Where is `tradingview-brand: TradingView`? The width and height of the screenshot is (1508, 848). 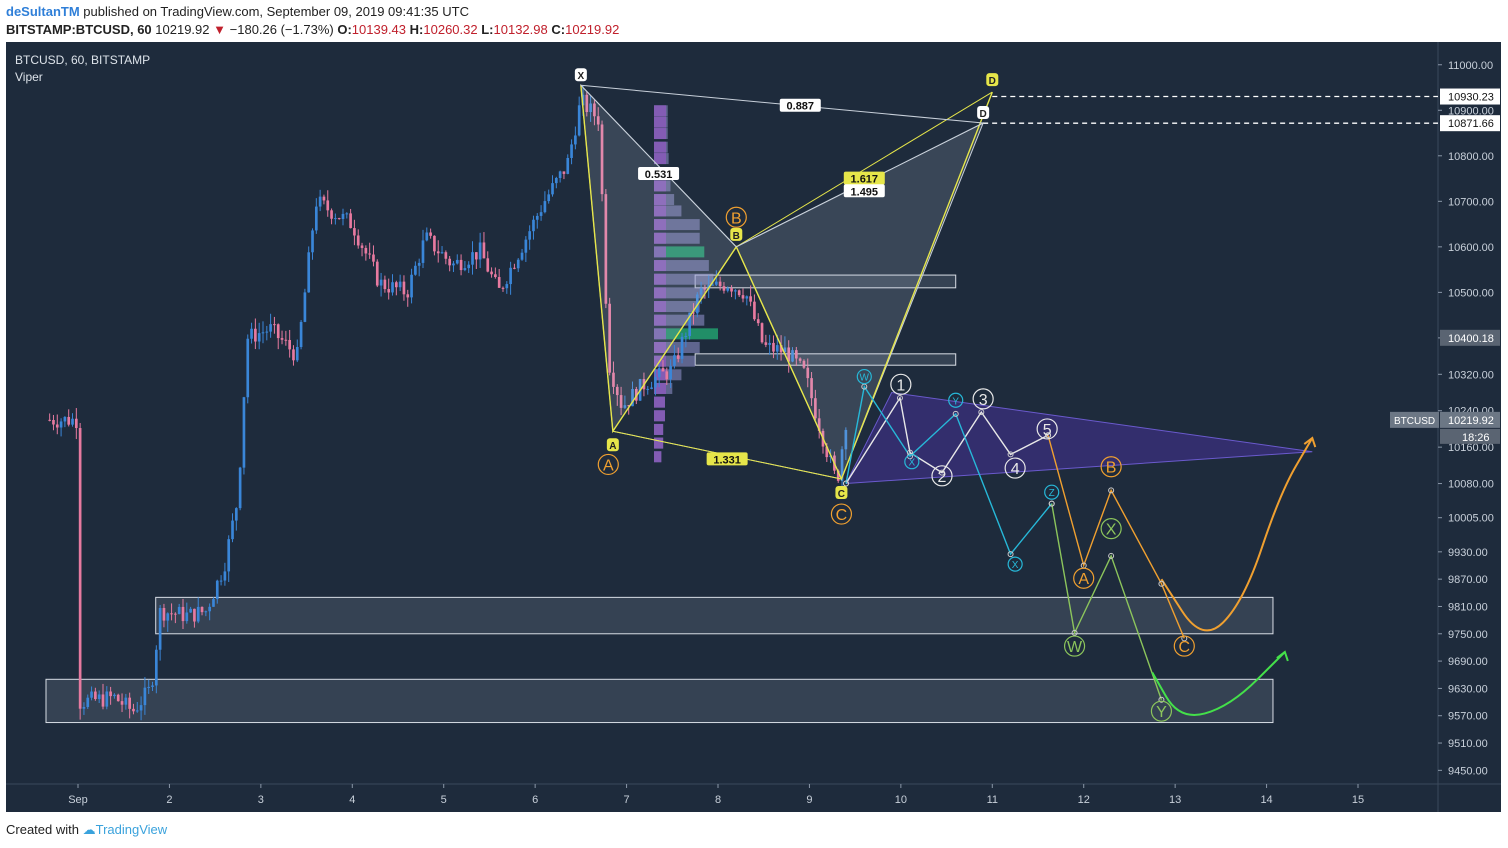 tradingview-brand: TradingView is located at coordinates (131, 829).